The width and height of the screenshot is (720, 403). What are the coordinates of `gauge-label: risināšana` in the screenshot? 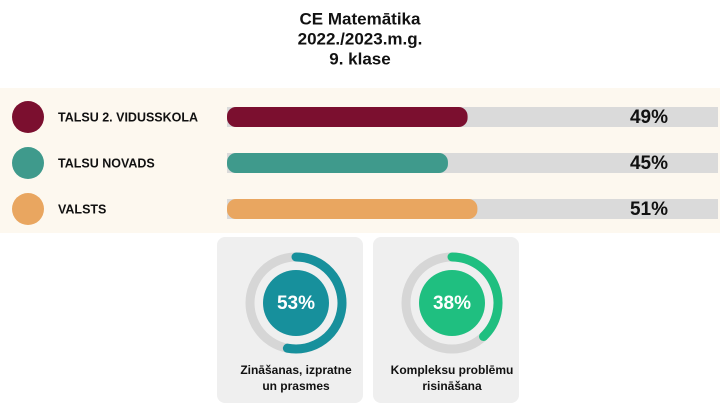 It's located at (452, 386).